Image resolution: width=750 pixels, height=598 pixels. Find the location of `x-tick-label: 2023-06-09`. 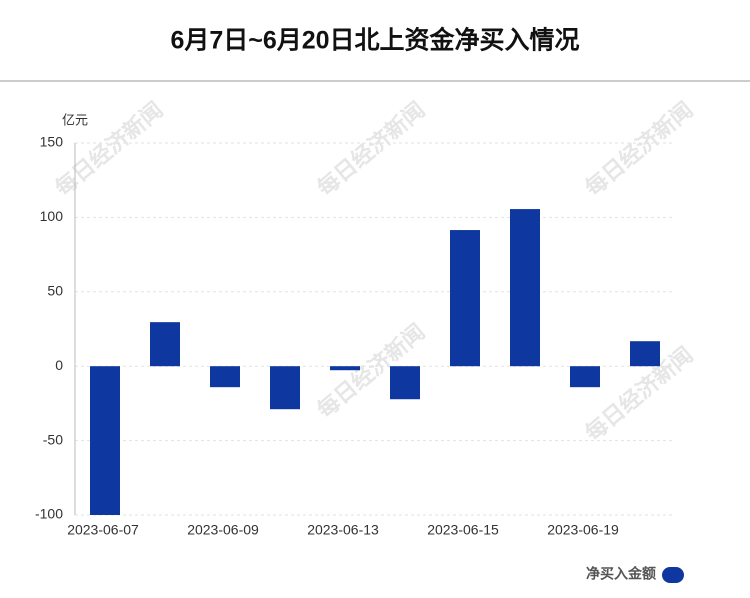

x-tick-label: 2023-06-09 is located at coordinates (223, 530).